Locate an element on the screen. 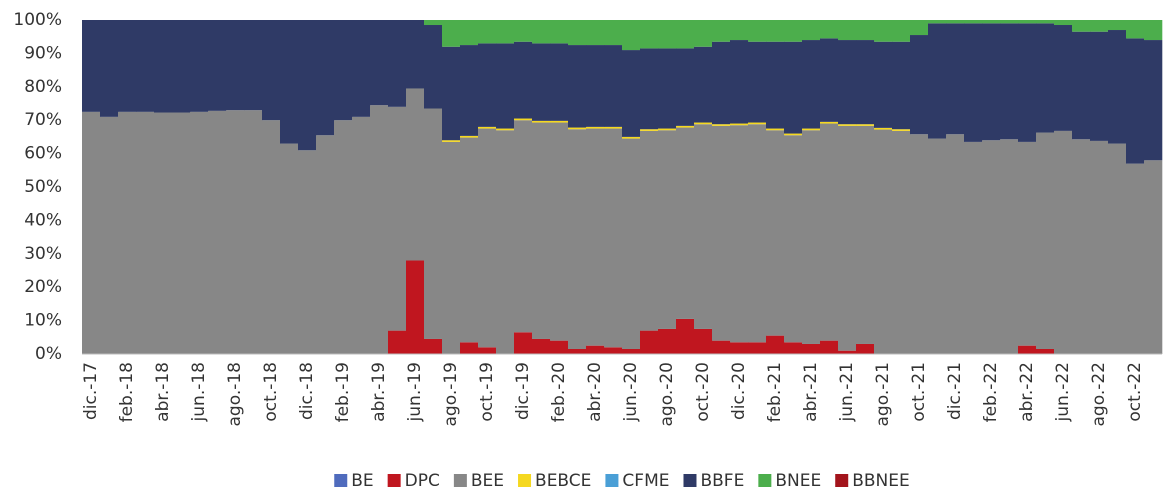 This screenshot has height=498, width=1164. x-tick-label: dic.-20 is located at coordinates (739, 391).